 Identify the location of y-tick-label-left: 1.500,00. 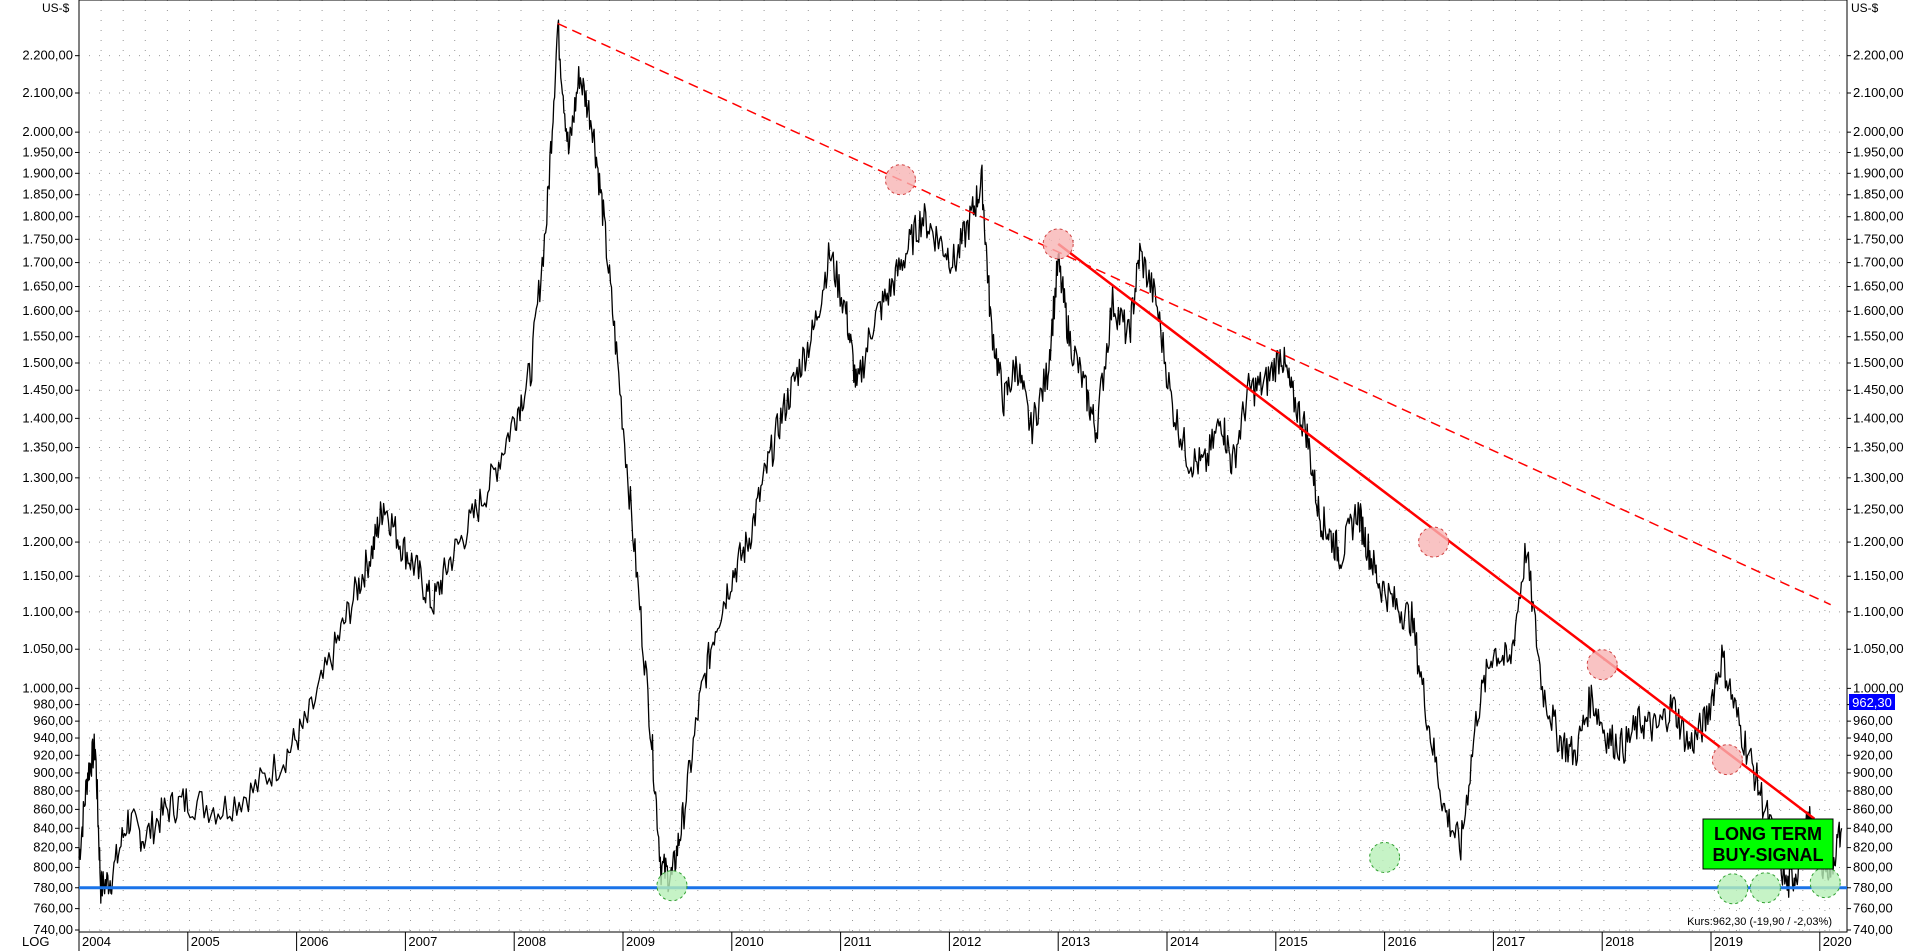
(47, 362).